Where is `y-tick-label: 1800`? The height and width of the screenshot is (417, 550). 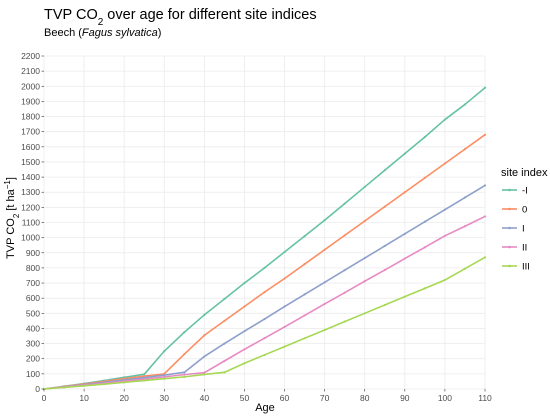
y-tick-label: 1800 is located at coordinates (30, 117).